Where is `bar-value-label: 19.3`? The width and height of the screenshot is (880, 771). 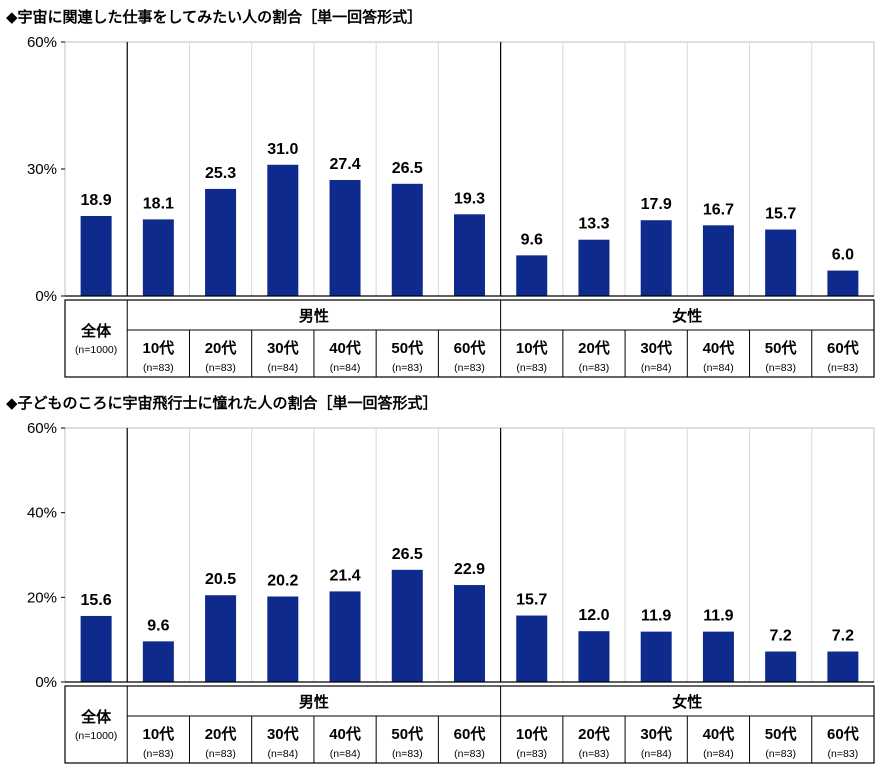 bar-value-label: 19.3 is located at coordinates (469, 198).